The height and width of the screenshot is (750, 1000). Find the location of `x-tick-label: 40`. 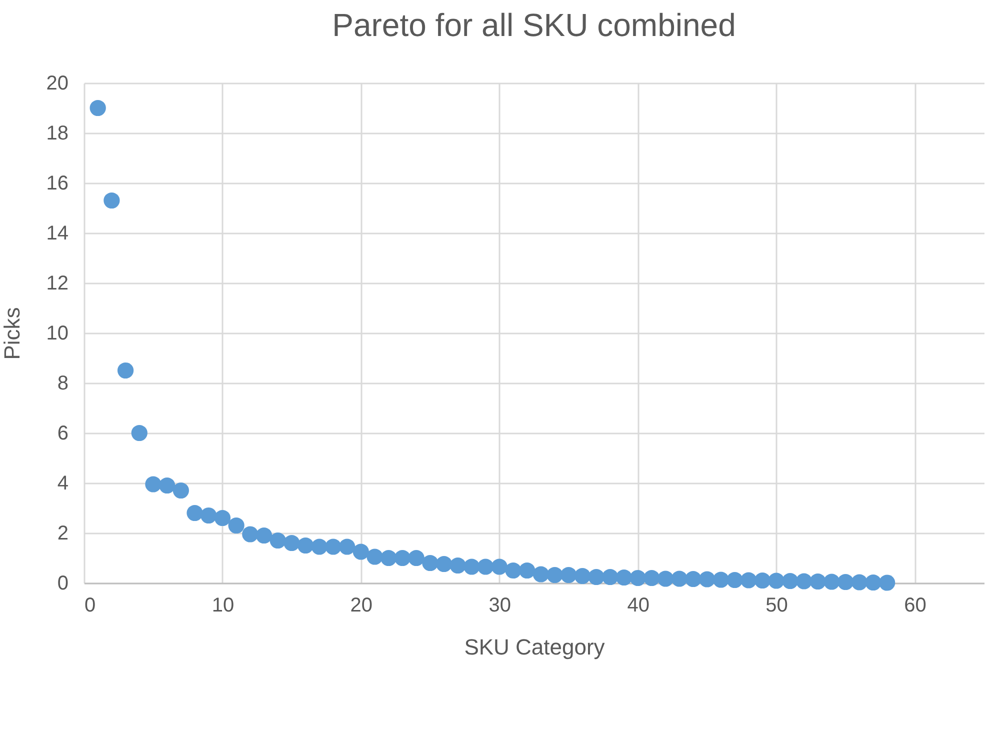

x-tick-label: 40 is located at coordinates (638, 605).